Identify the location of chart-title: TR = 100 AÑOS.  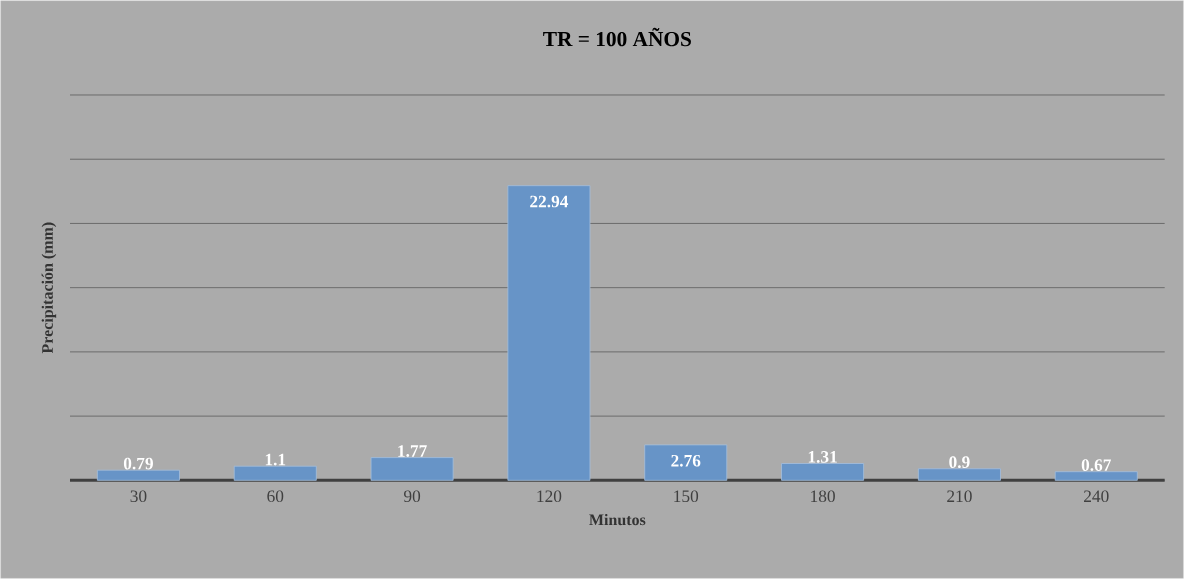
(617, 37).